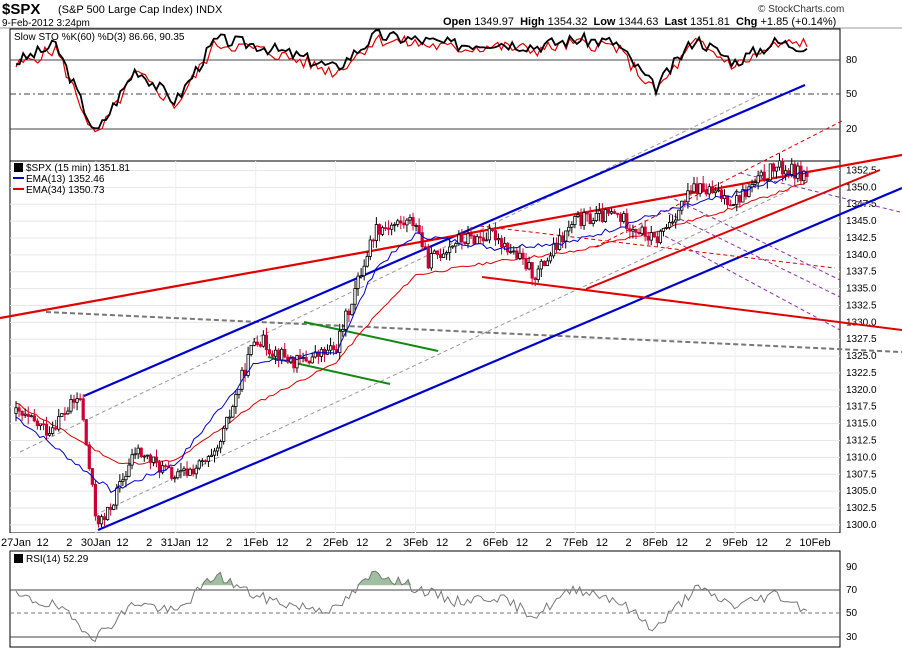 The image size is (902, 648). What do you see at coordinates (861, 339) in the screenshot?
I see `price-tick: 1327.5` at bounding box center [861, 339].